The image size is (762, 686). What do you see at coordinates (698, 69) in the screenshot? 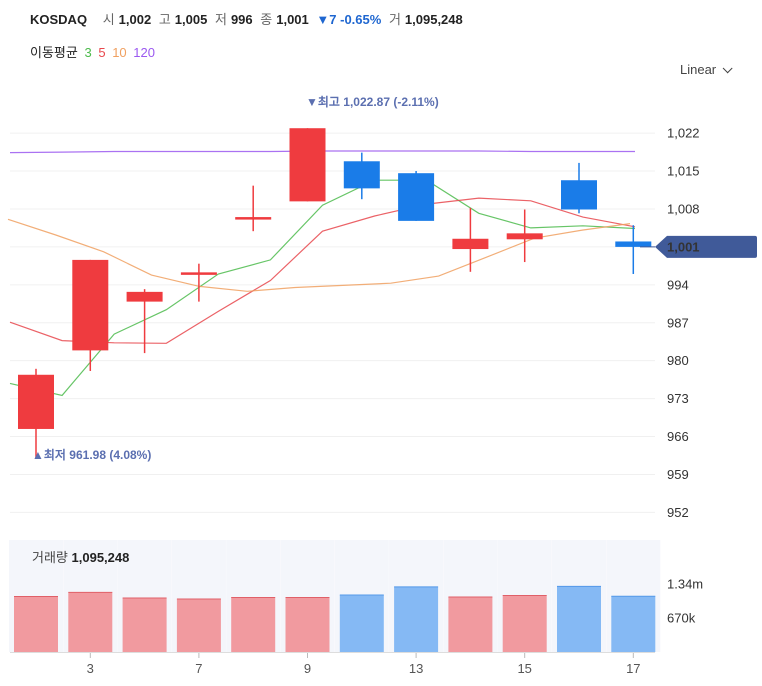
I see `scale-select-value: Linear` at bounding box center [698, 69].